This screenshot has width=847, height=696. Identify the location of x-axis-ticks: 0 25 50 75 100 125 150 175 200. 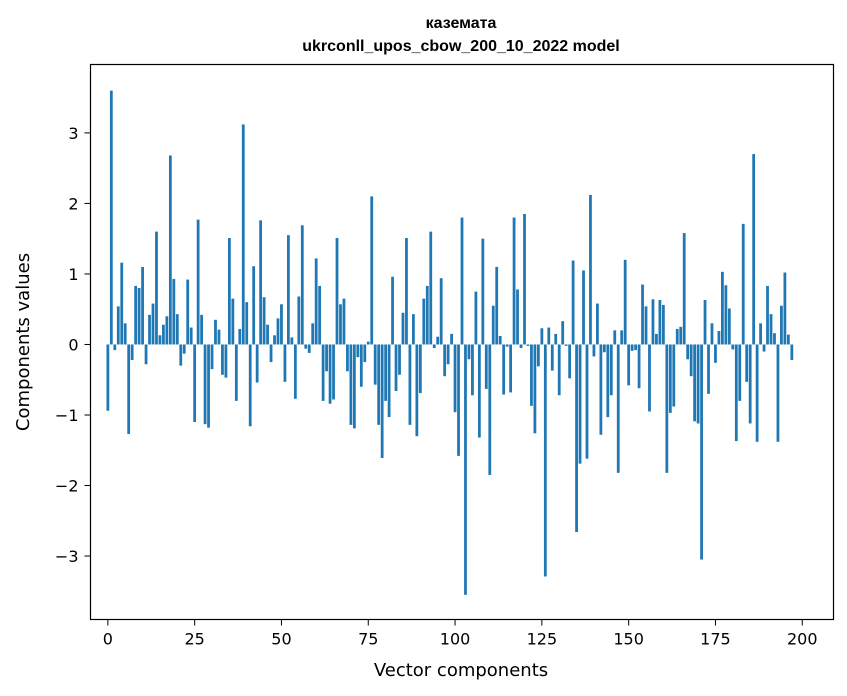
(460, 634).